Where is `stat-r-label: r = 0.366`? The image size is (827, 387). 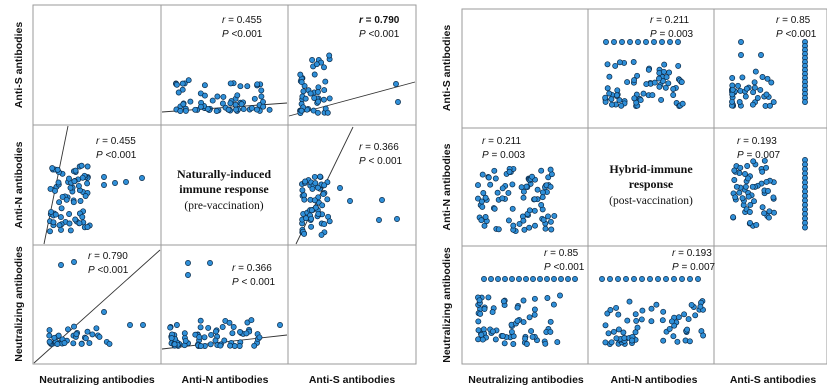 stat-r-label: r = 0.366 is located at coordinates (252, 268).